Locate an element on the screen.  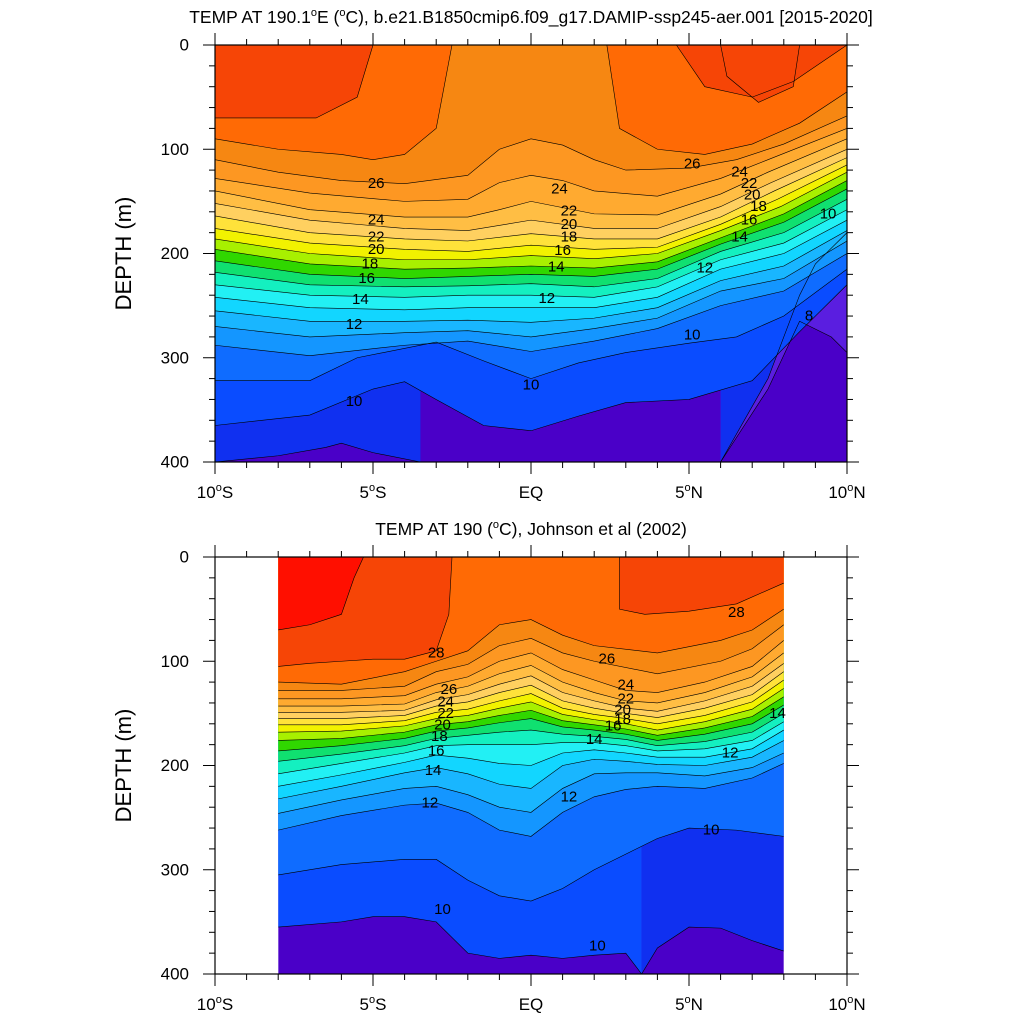
chart-title: TEMP AT 190 (o​C), Johnson et al (2002) is located at coordinates (531, 529).